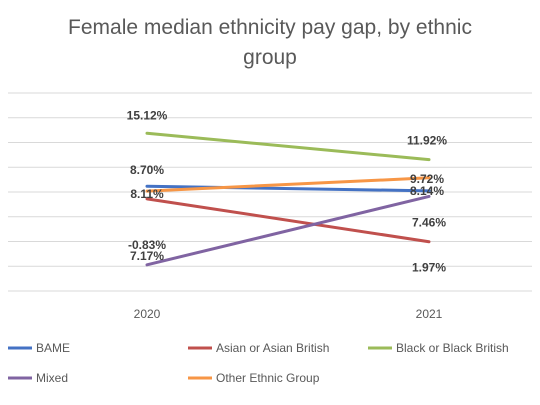 This screenshot has height=405, width=540. Describe the element at coordinates (427, 179) in the screenshot. I see `data-label: 9.72%` at that location.